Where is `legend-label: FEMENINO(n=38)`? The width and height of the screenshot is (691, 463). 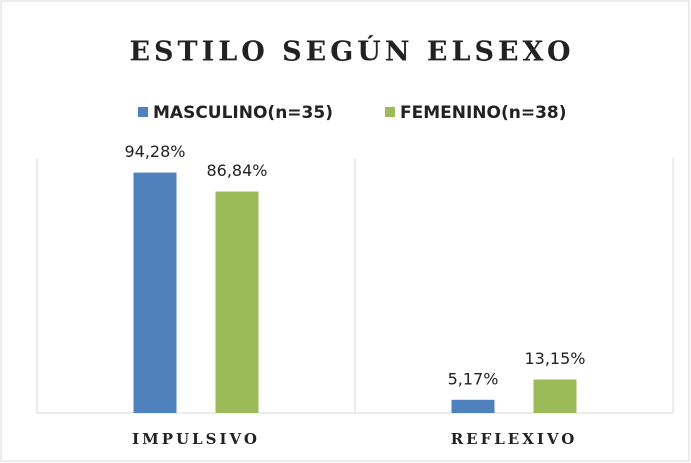 legend-label: FEMENINO(n=38) is located at coordinates (483, 113).